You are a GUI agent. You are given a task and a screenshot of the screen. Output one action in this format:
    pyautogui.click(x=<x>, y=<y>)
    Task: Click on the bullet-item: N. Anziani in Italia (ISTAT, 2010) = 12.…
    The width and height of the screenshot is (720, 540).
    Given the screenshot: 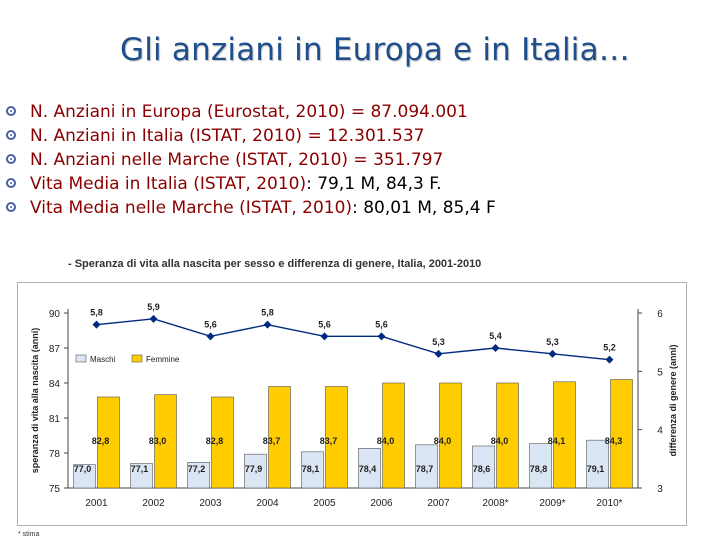 What is the action you would take?
    pyautogui.click(x=251, y=136)
    